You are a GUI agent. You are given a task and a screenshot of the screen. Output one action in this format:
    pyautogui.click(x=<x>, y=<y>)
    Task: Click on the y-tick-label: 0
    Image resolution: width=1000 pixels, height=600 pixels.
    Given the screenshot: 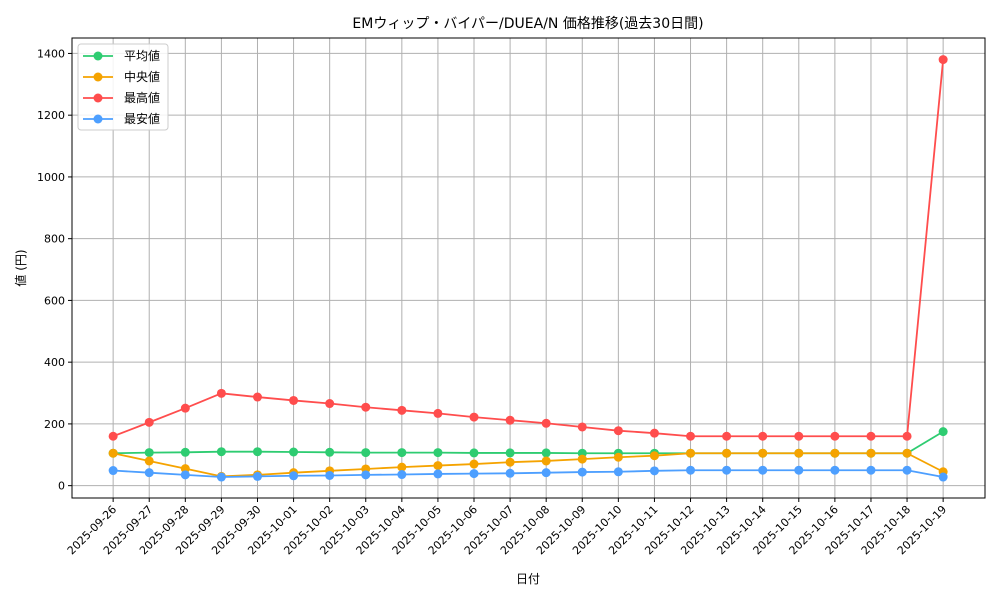 What is the action you would take?
    pyautogui.click(x=61, y=486)
    